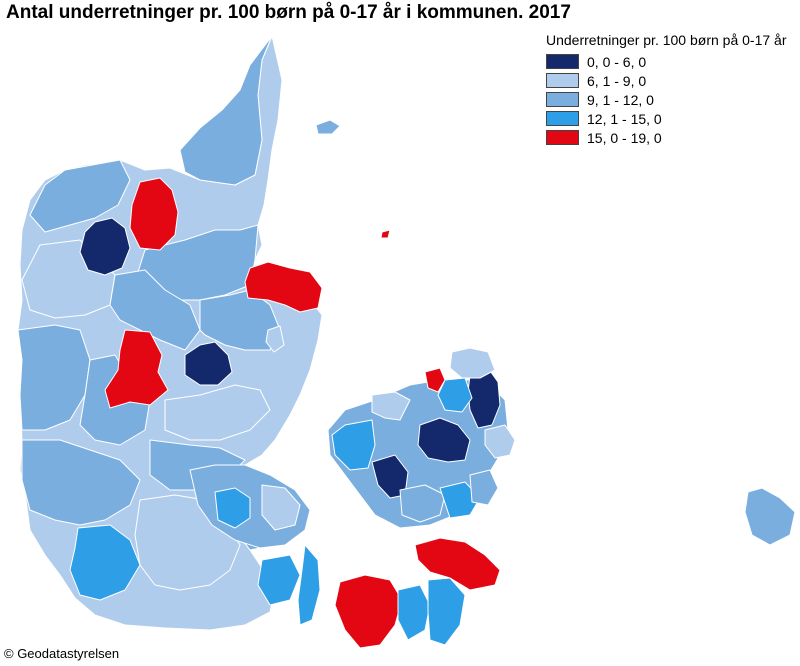 Image resolution: width=800 pixels, height=666 pixels. What do you see at coordinates (666, 40) in the screenshot?
I see `legend-title: Underretninger pr. 100 børn på 0-17 år` at bounding box center [666, 40].